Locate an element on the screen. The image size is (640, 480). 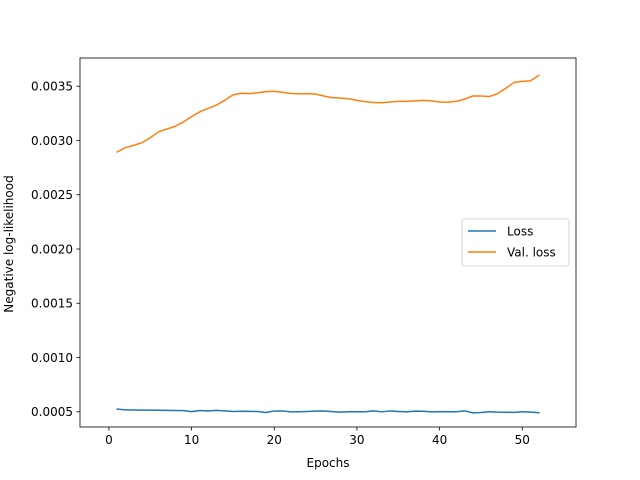
x-tick-label-0: 0 is located at coordinates (109, 440).